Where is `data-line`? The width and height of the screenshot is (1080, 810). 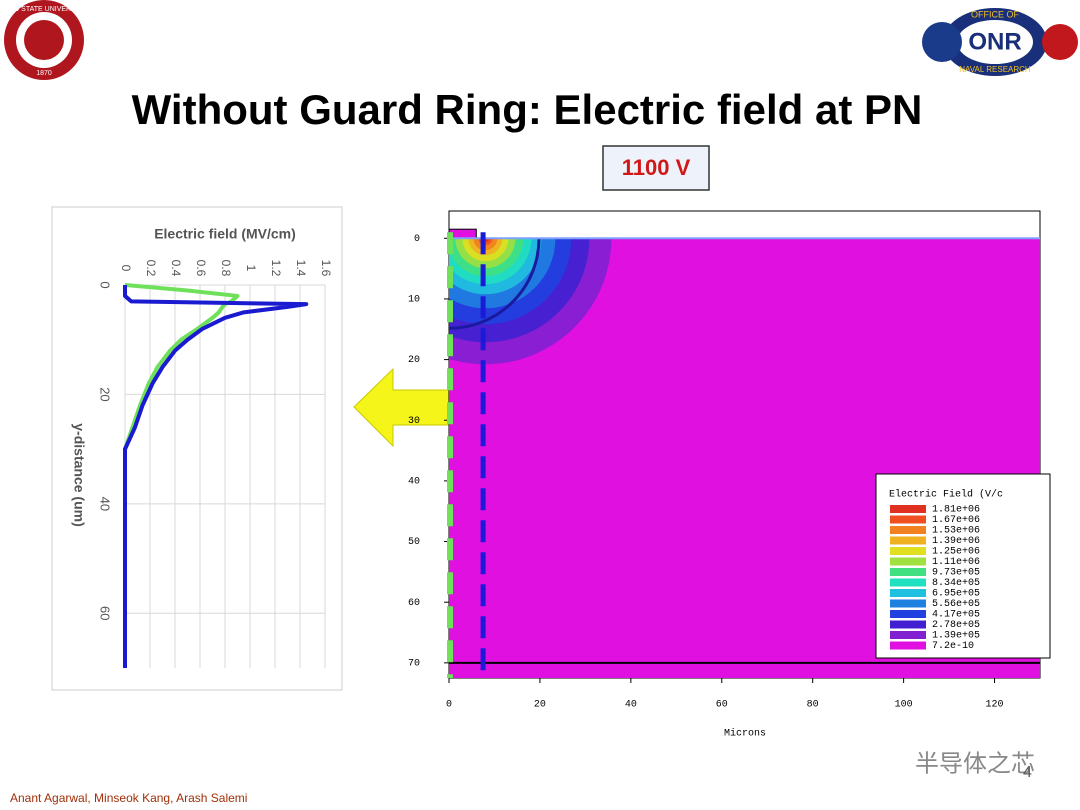 data-line is located at coordinates (216, 476).